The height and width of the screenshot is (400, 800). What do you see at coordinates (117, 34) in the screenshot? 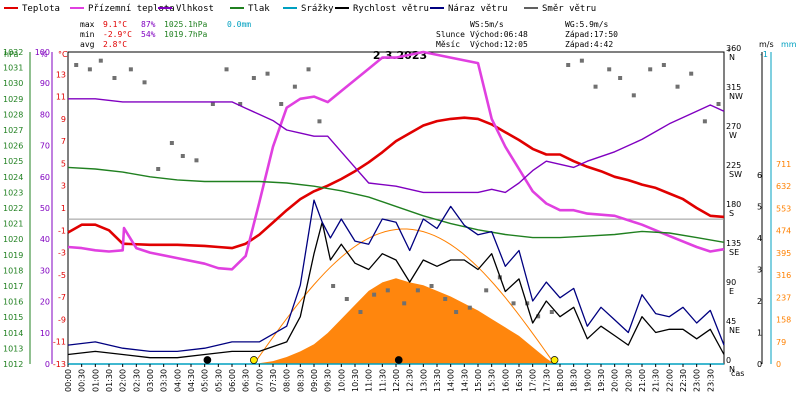
I see `stat-min-temp: -2.9°C` at bounding box center [117, 34].